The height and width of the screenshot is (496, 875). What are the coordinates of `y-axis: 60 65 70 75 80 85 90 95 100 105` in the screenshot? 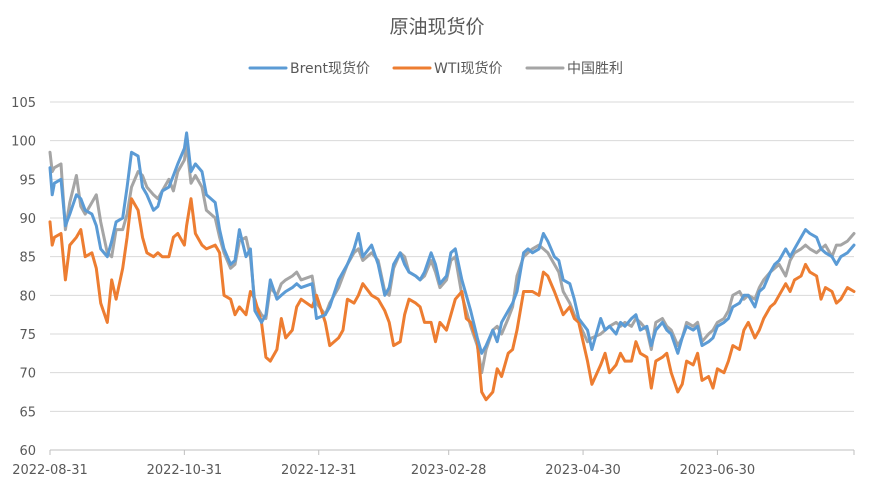 It's located at (23, 277).